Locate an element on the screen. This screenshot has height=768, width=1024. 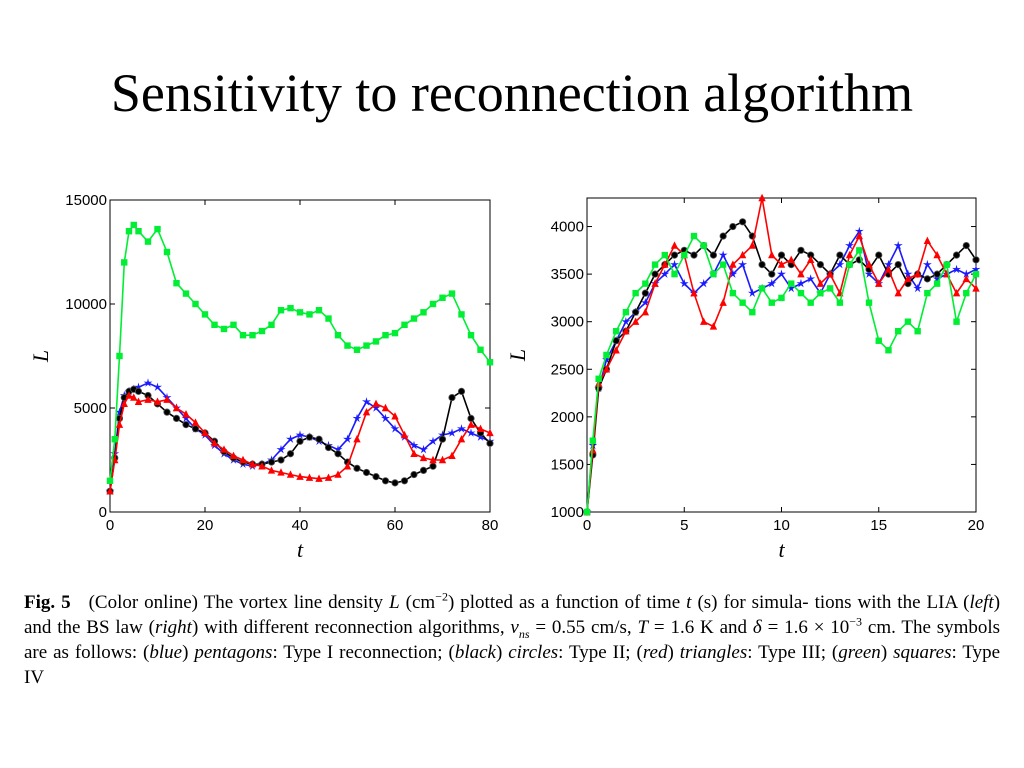
caption-text: (Color online) The vortex line density is located at coordinates (236, 602).